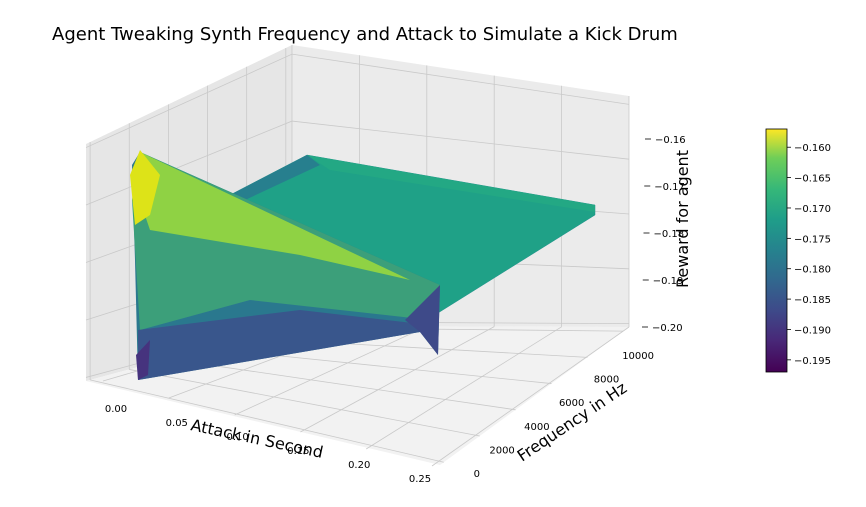  I want to click on colorbar-tick-label: −0.190, so click(812, 330).